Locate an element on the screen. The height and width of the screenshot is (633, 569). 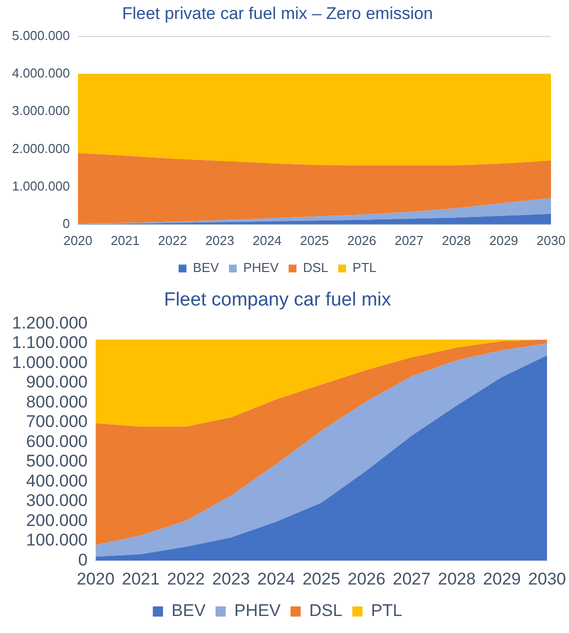
y-tick-label: 500.000 is located at coordinates (57, 461).